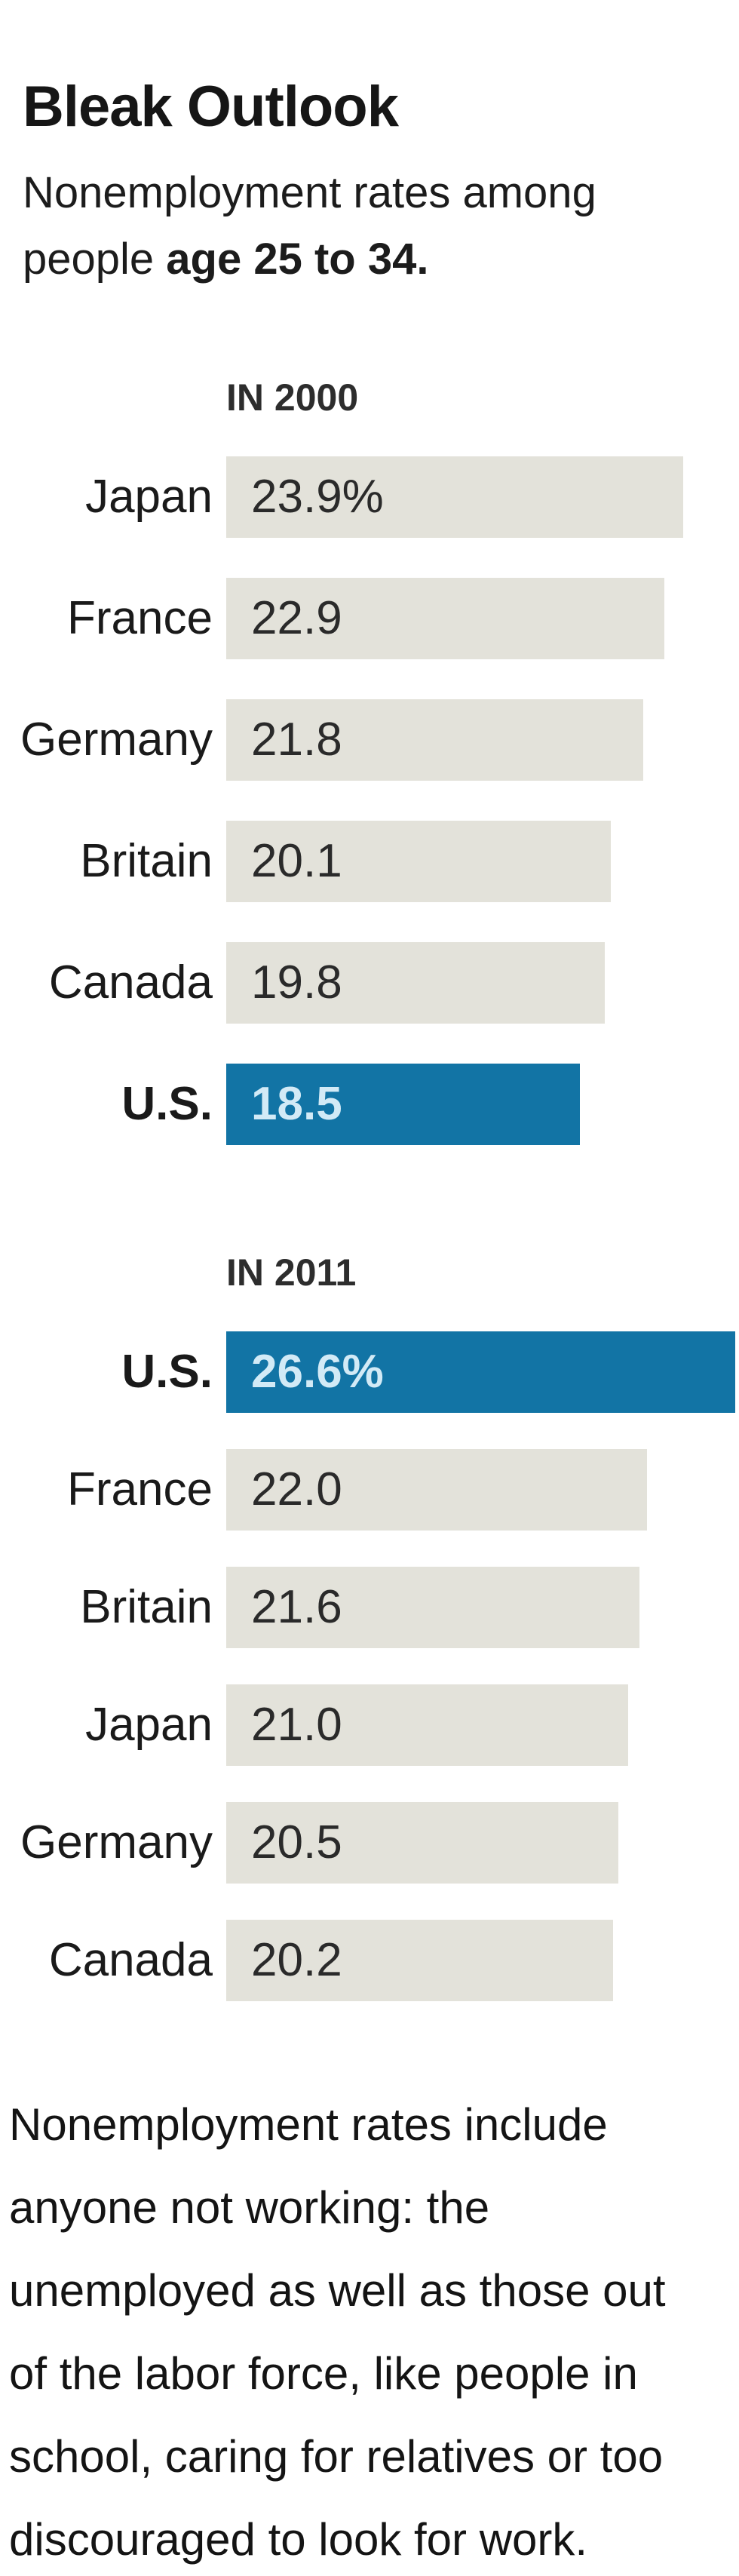 This screenshot has width=739, height=2576. Describe the element at coordinates (435, 740) in the screenshot. I see `bar: 21.8` at that location.